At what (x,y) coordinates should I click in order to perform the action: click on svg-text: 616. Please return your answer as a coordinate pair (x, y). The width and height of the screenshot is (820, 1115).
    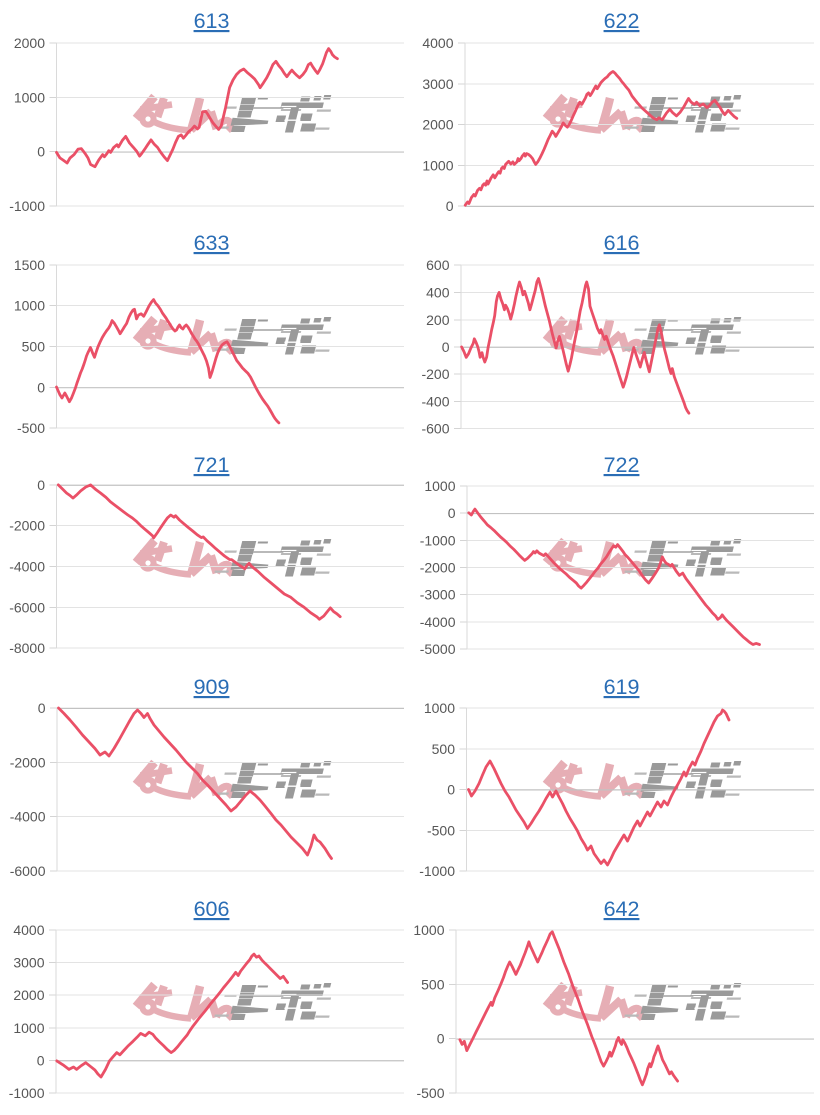
    Looking at the image, I should click on (622, 243).